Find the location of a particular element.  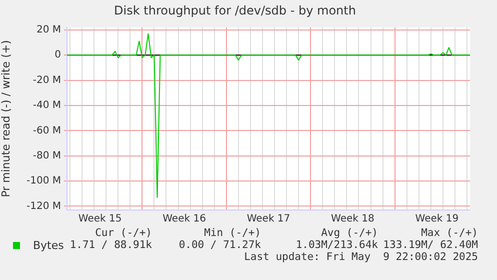

text: Last update: Fri May 9 22:00:02 2025 is located at coordinates (361, 257).